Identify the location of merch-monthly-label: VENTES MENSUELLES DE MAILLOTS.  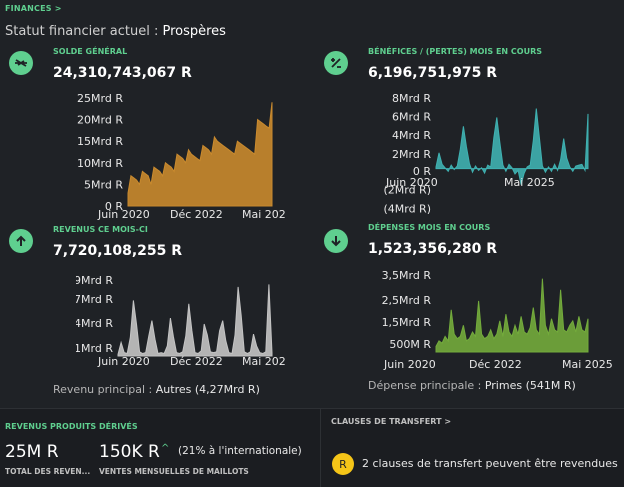
(174, 471).